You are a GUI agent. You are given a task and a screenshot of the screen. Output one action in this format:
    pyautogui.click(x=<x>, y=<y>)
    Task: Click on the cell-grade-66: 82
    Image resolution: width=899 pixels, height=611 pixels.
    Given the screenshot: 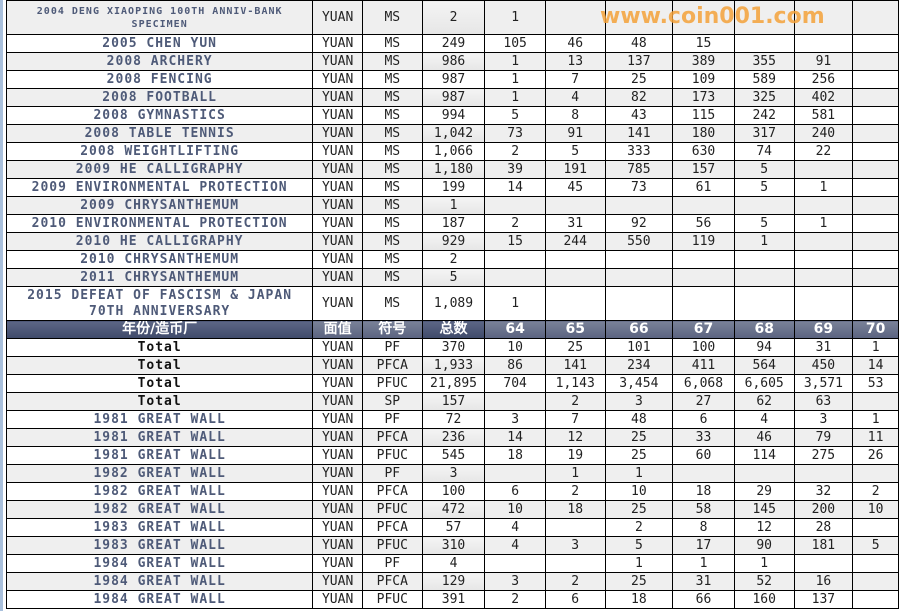 What is the action you would take?
    pyautogui.click(x=639, y=97)
    